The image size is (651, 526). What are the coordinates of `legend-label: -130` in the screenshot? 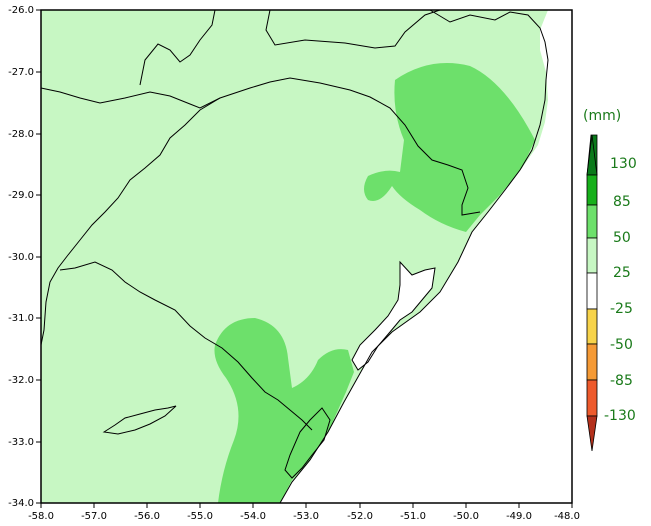 It's located at (620, 416).